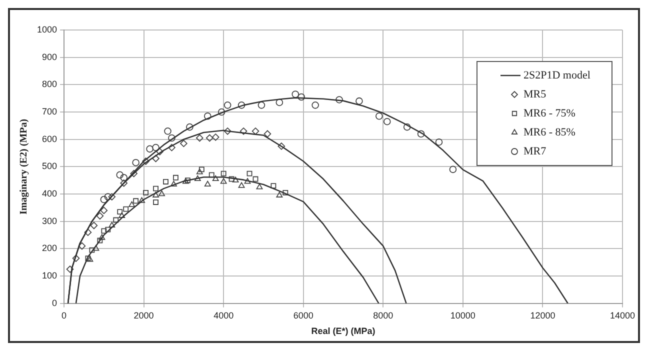 This screenshot has width=648, height=351. What do you see at coordinates (64, 315) in the screenshot?
I see `x-tick-label: 0` at bounding box center [64, 315].